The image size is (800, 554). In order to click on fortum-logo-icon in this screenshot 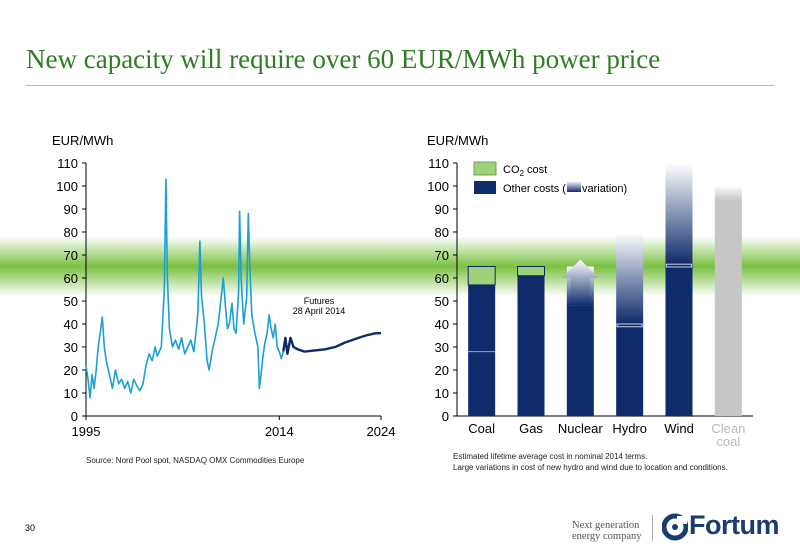, I will do `click(675, 527)`.